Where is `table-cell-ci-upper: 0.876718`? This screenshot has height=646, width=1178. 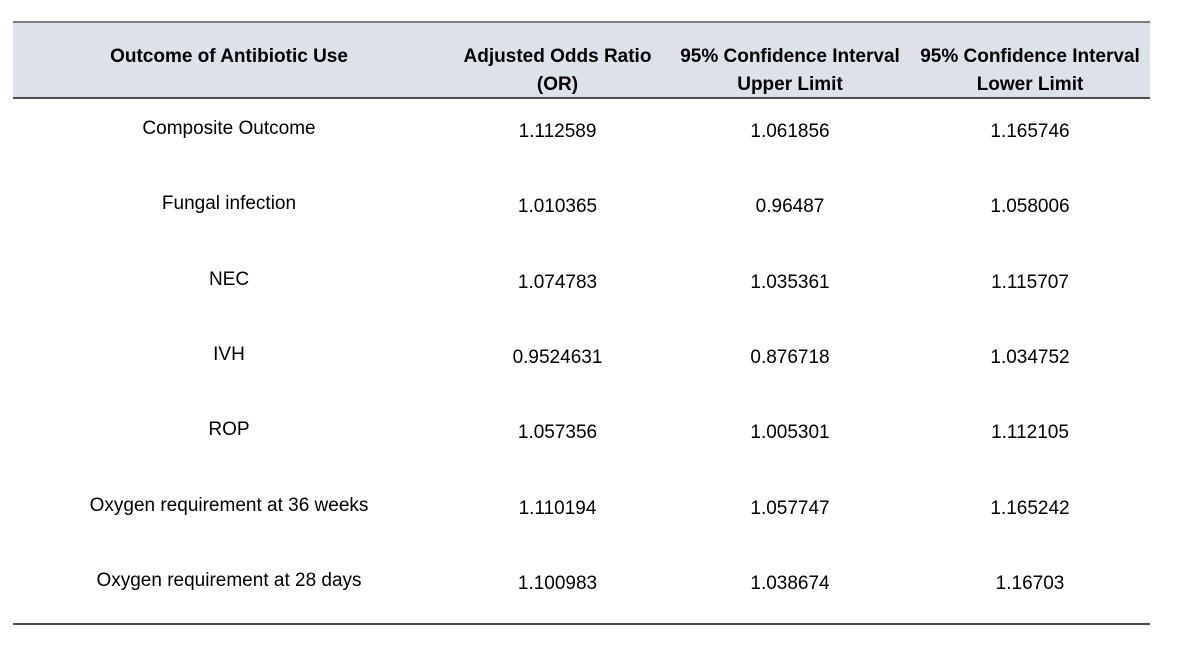 table-cell-ci-upper: 0.876718 is located at coordinates (790, 357).